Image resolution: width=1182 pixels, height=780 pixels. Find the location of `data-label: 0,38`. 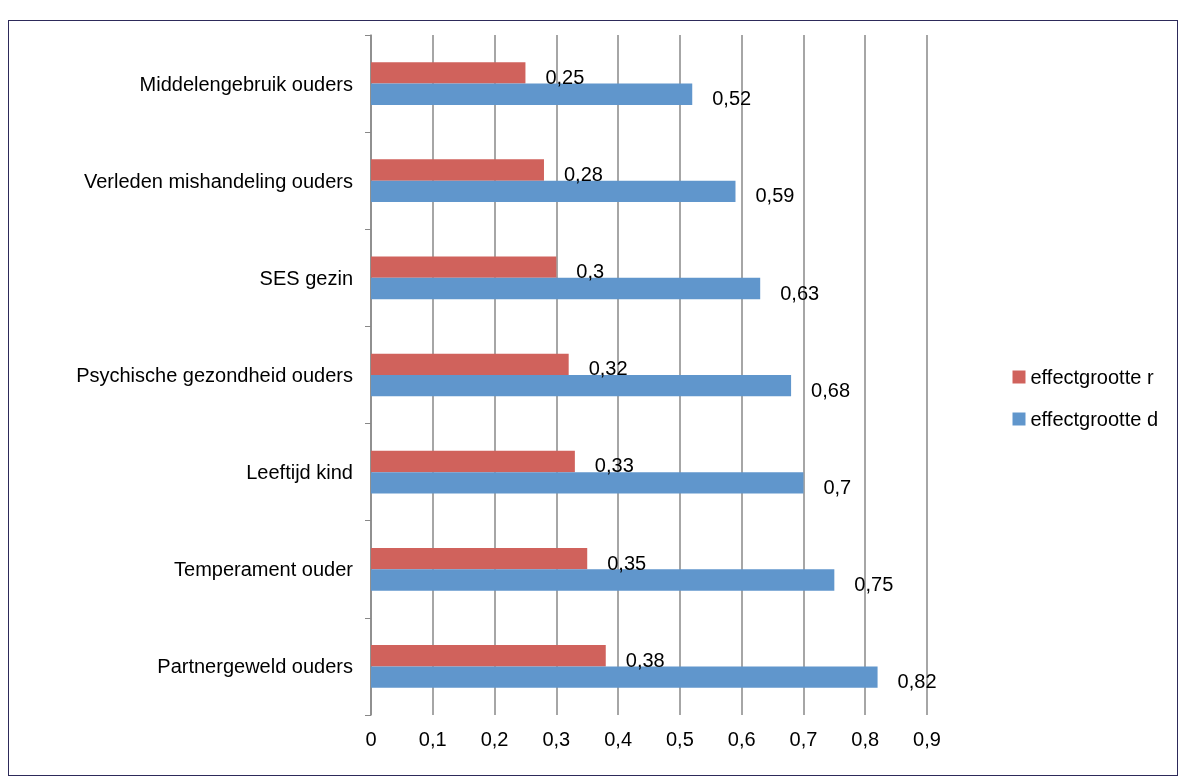

data-label: 0,38 is located at coordinates (645, 659).